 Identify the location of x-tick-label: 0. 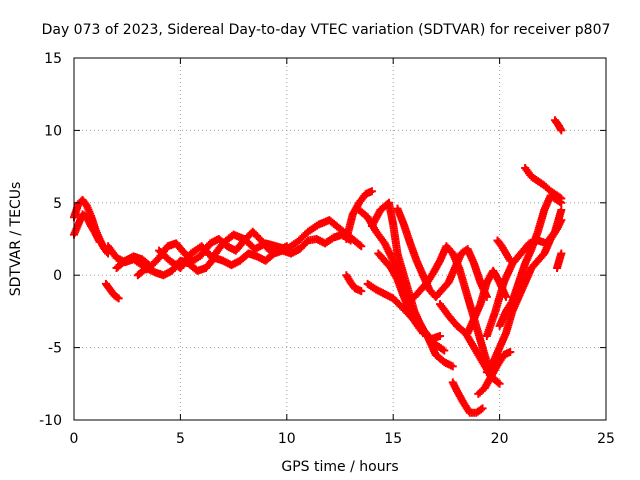
(74, 439).